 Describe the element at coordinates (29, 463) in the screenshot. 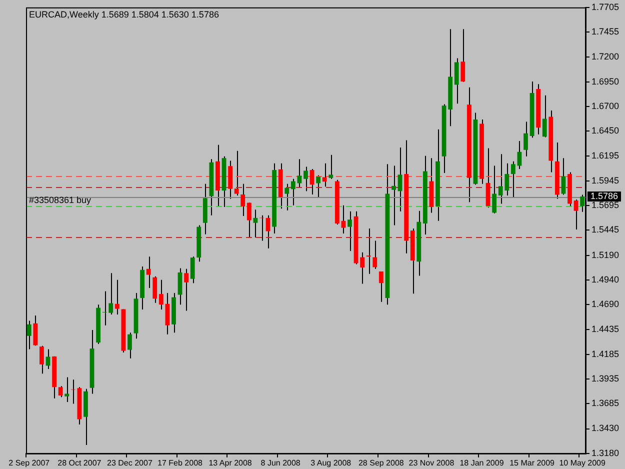

I see `x-tick-label: 2 Sep 2007` at that location.